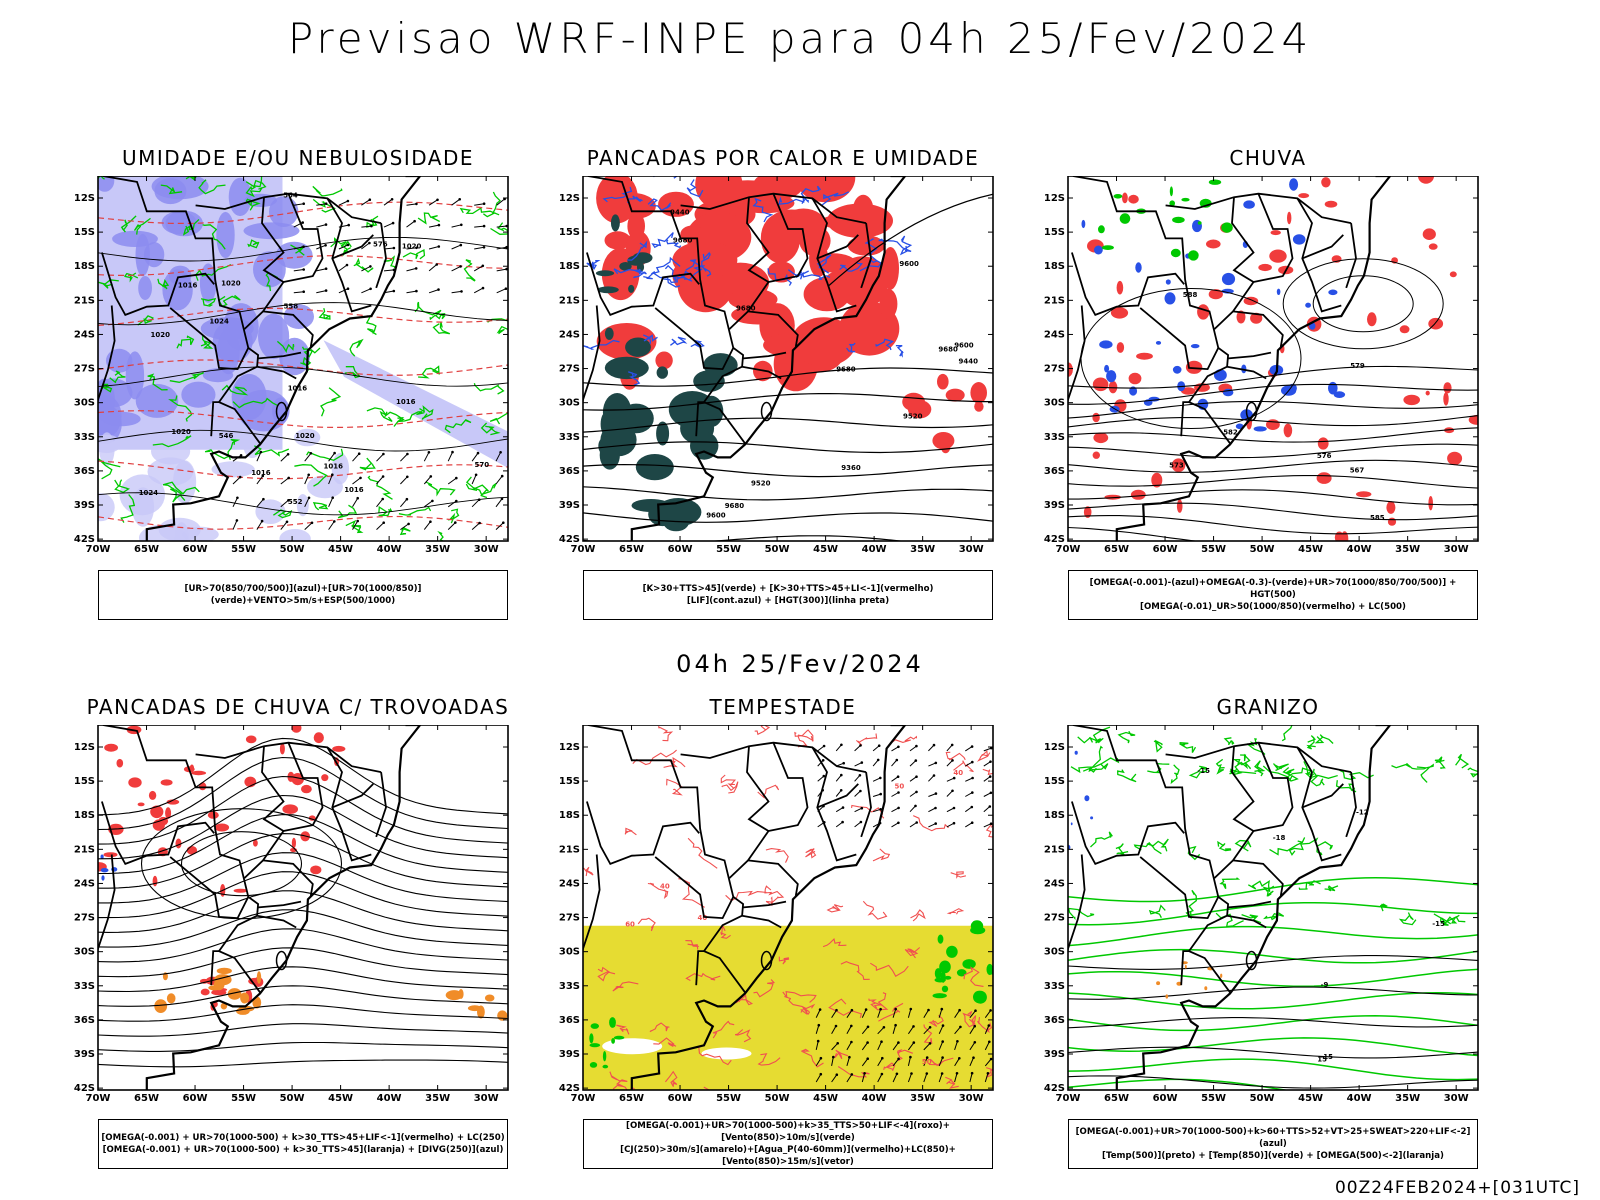 The height and width of the screenshot is (1200, 1600). Describe the element at coordinates (569, 815) in the screenshot. I see `lat-label: 18S` at that location.